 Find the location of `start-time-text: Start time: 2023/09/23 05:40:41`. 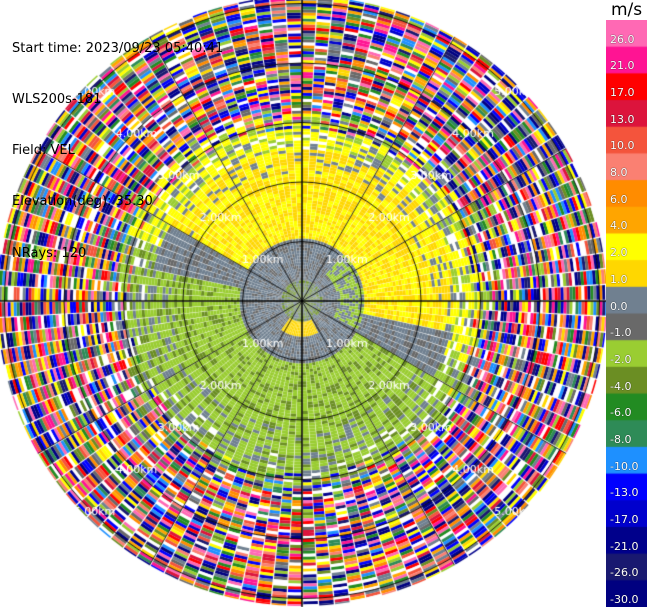

start-time-text: Start time: 2023/09/23 05:40:41 is located at coordinates (118, 48).